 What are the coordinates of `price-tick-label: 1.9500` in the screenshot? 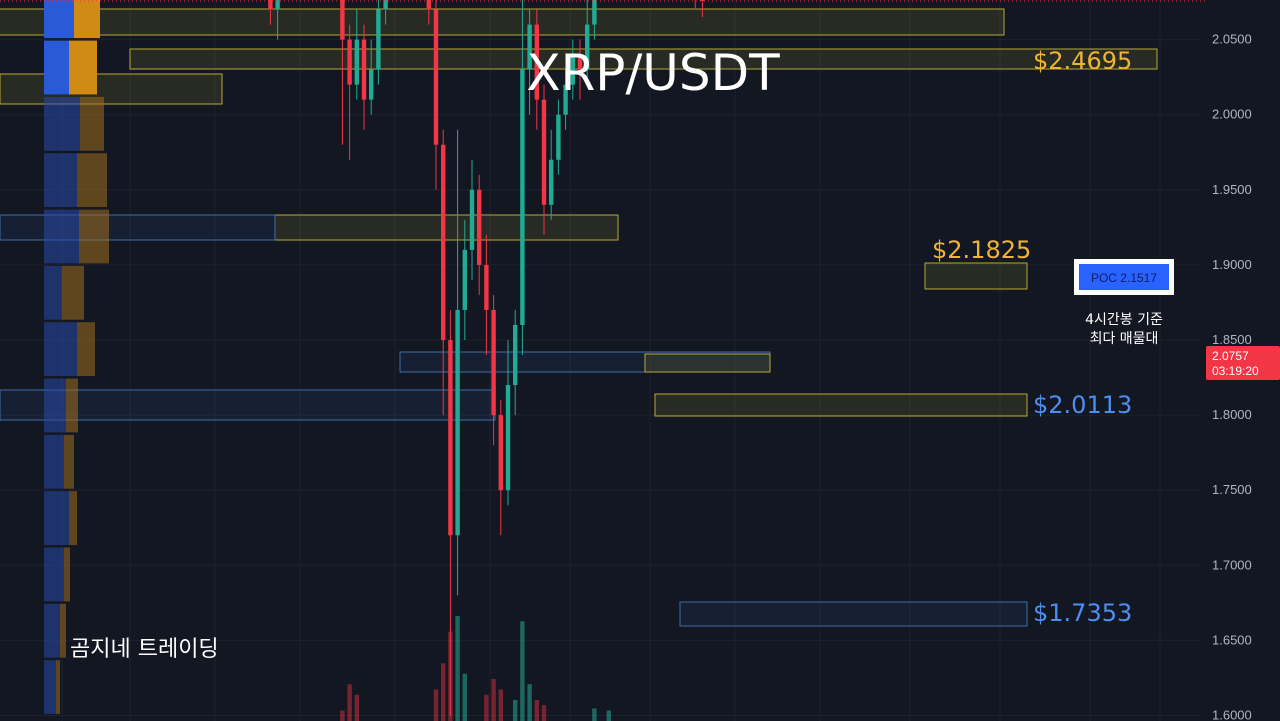 It's located at (1232, 189).